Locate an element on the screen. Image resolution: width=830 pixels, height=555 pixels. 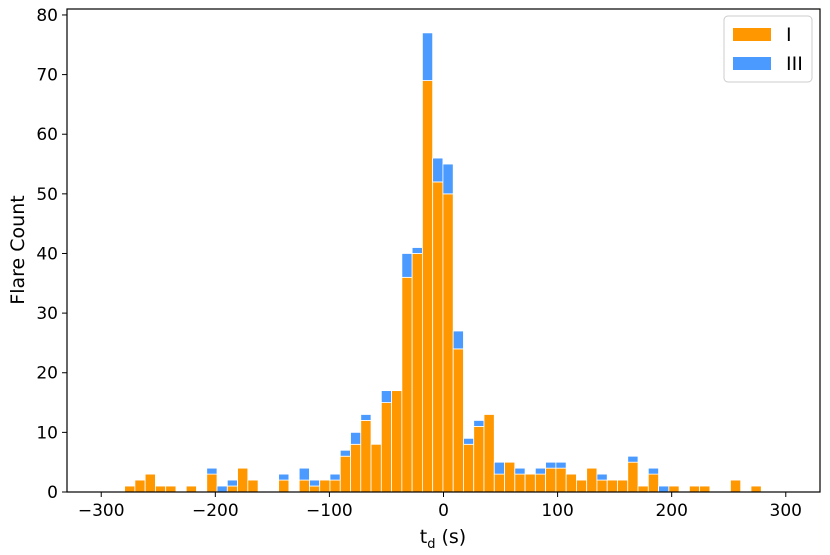
y-tick-label: 70 is located at coordinates (47, 76).